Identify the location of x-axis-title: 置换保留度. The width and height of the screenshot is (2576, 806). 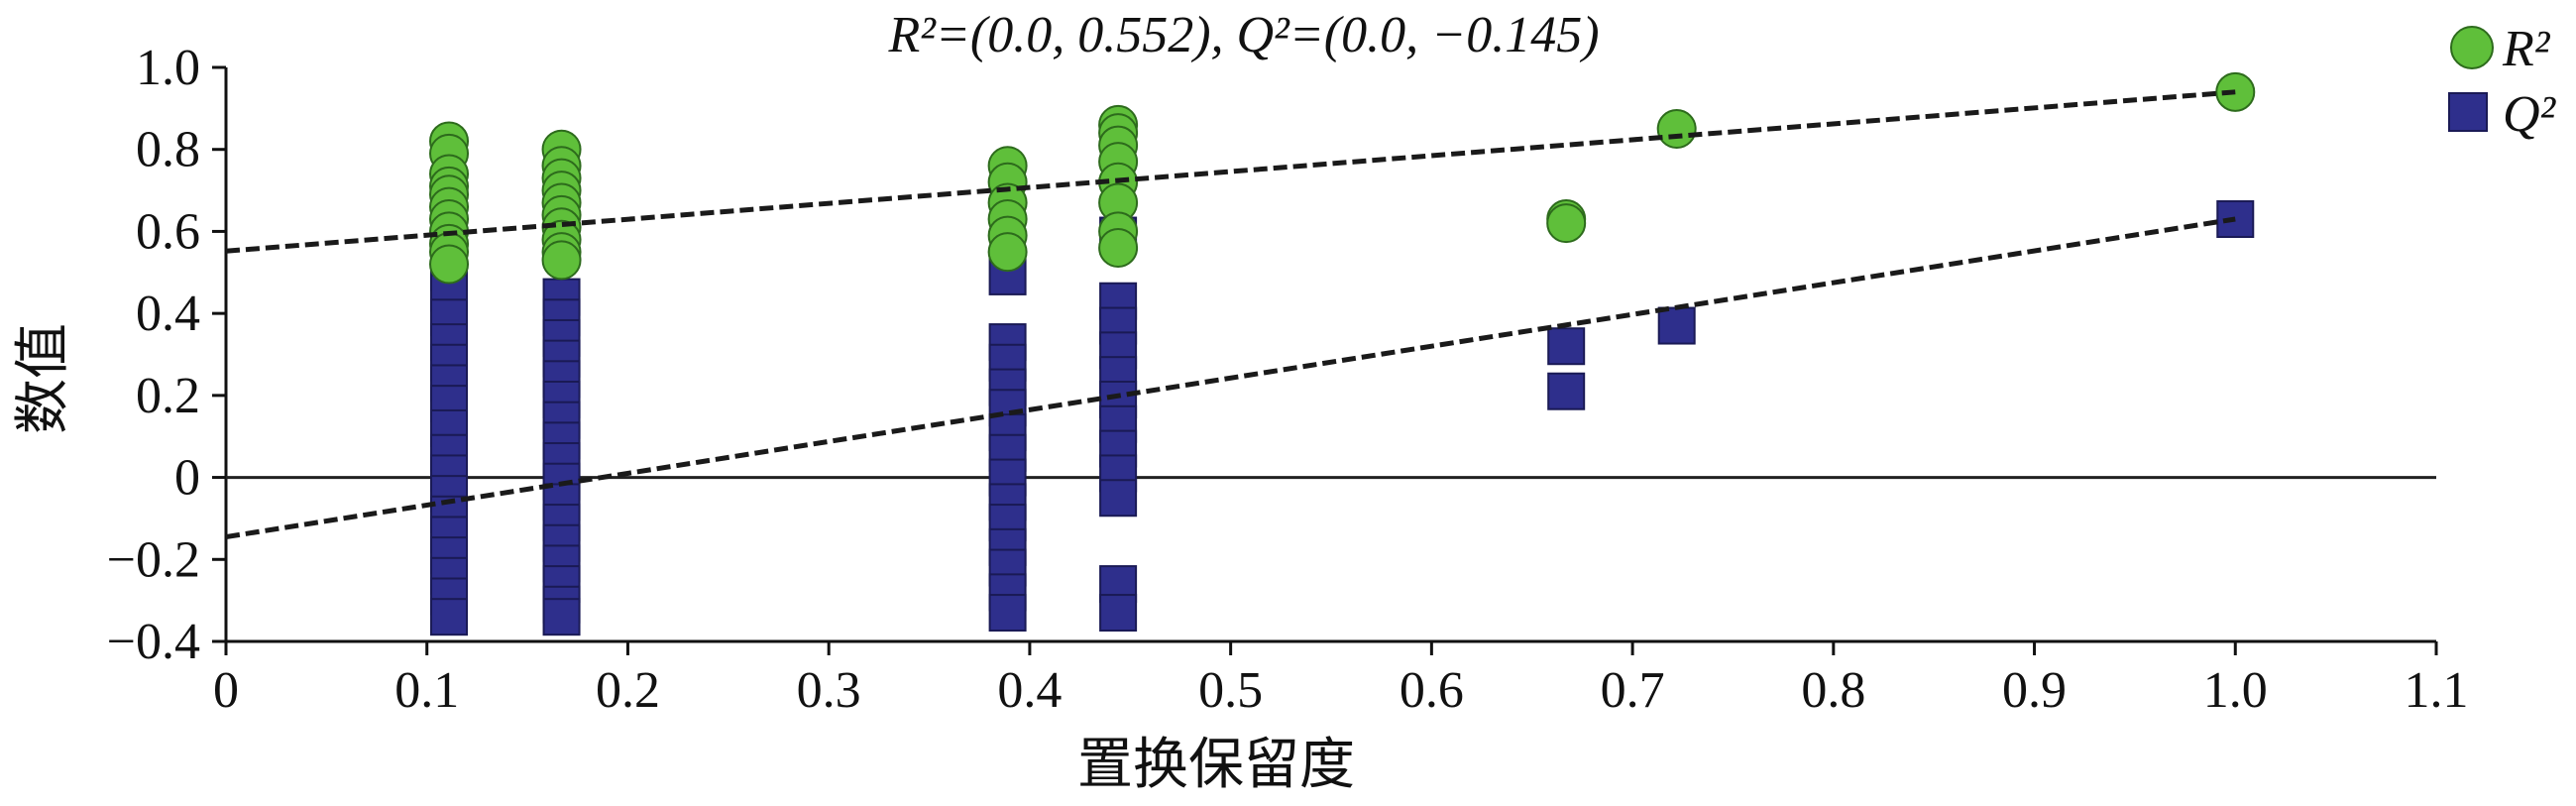
(1216, 766).